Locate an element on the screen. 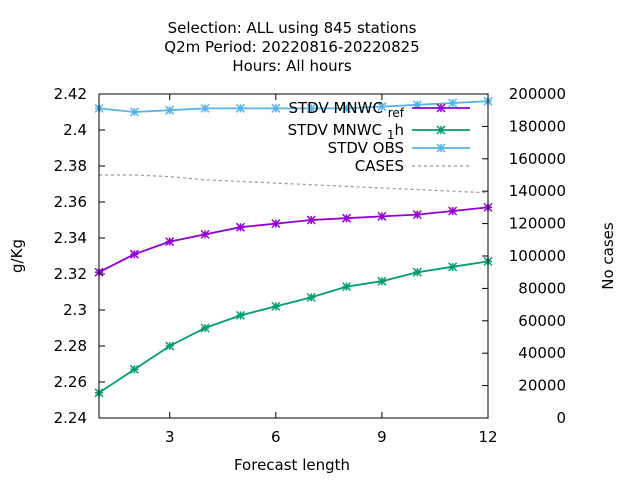 The height and width of the screenshot is (480, 640). y-tick-label: 2.4 is located at coordinates (75, 130).